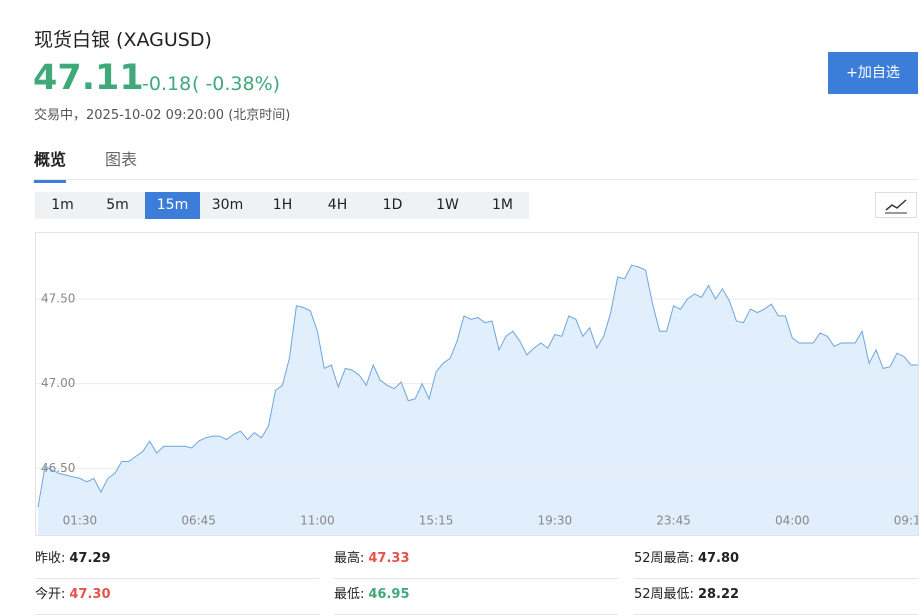 Image resolution: width=923 pixels, height=615 pixels. What do you see at coordinates (162, 115) in the screenshot?
I see `status: 交易中，2025-10-02 09:20:00 (北京时间)` at bounding box center [162, 115].